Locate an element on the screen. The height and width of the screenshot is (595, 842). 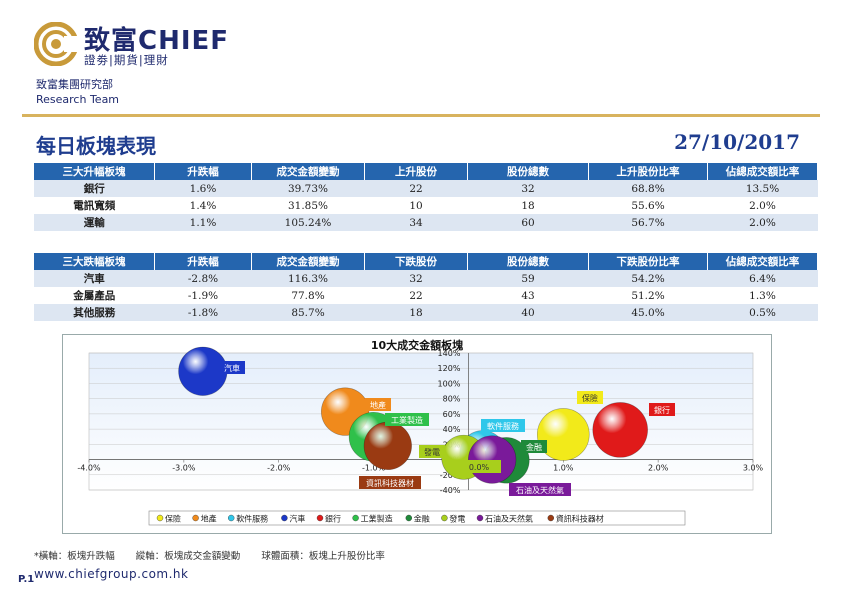
x-tick-label: 2.0% is located at coordinates (658, 468).